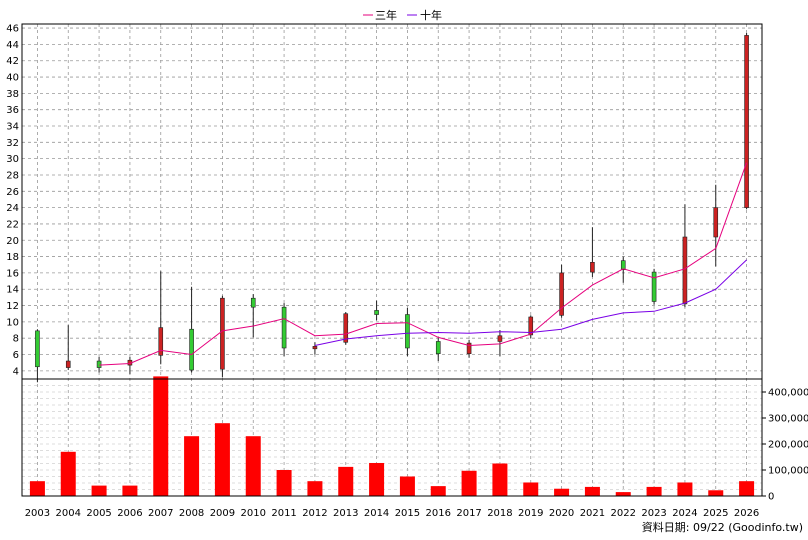  I want to click on volume-tick-label: 0, so click(771, 497).